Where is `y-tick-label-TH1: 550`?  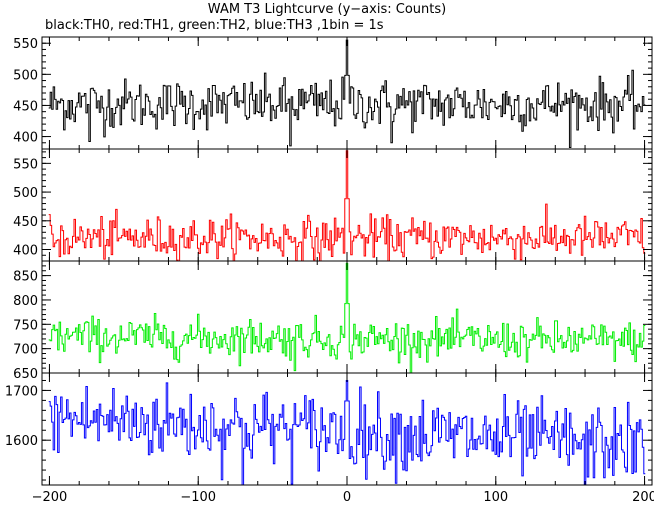 y-tick-label-TH1: 550 is located at coordinates (25, 164).